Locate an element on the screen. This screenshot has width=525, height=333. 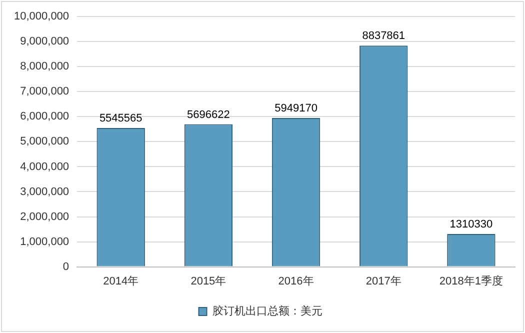
legend-label: 胶订机出口总额：美元 is located at coordinates (267, 311).